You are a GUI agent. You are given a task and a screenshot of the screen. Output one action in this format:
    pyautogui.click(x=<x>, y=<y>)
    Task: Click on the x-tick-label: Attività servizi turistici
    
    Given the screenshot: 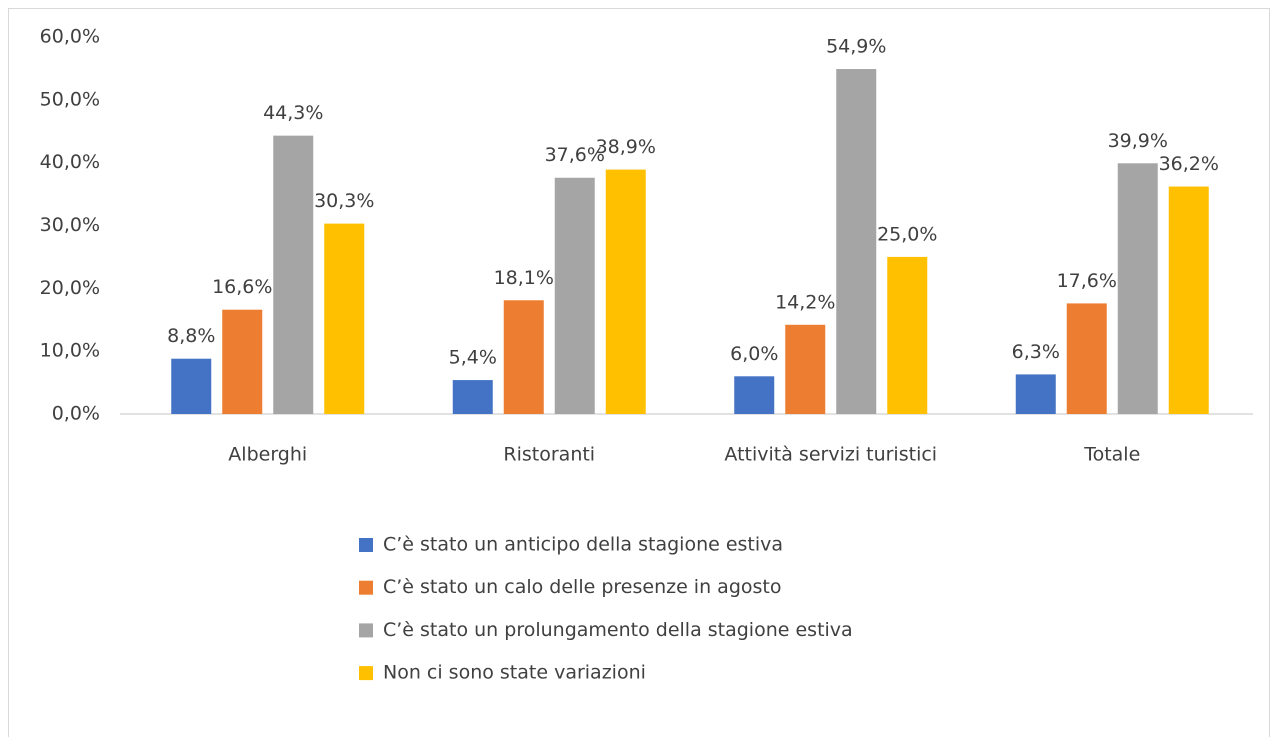 What is the action you would take?
    pyautogui.click(x=830, y=455)
    